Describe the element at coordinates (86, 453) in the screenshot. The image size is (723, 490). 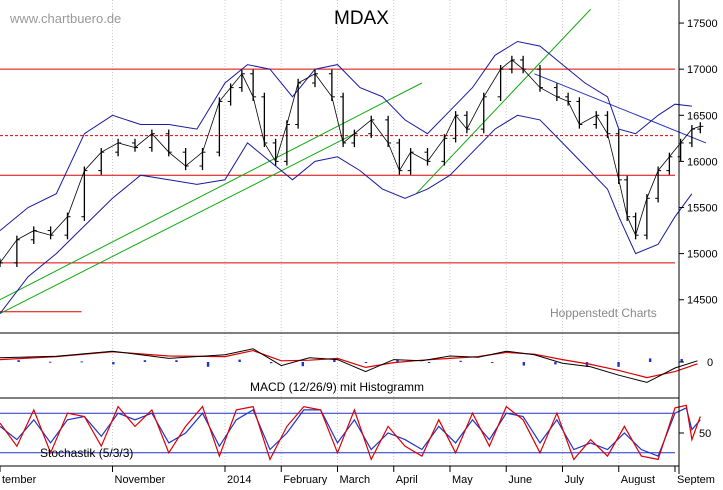
I see `stochastic-label: Stochastik (5/3/3)` at that location.